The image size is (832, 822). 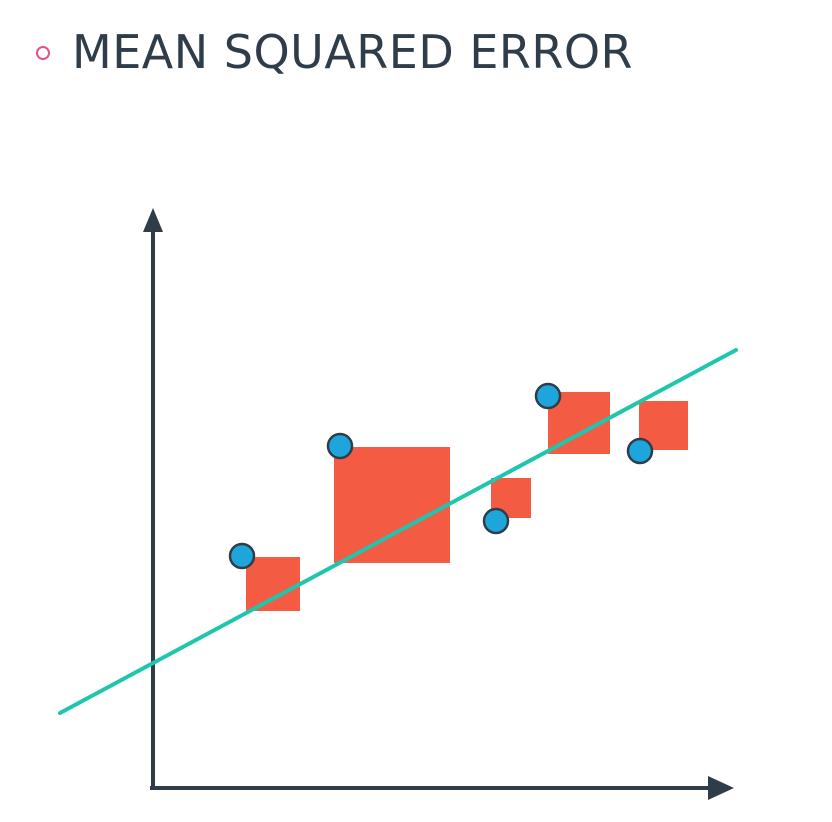 I want to click on title-row: MEAN SQUARED ERROR, so click(x=334, y=52).